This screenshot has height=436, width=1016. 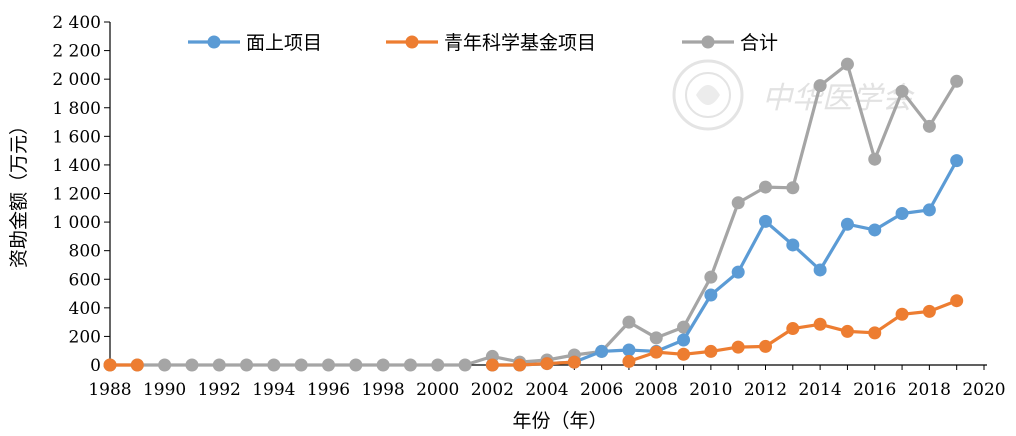 What do you see at coordinates (437, 390) in the screenshot?
I see `x-tick-label: 2000` at bounding box center [437, 390].